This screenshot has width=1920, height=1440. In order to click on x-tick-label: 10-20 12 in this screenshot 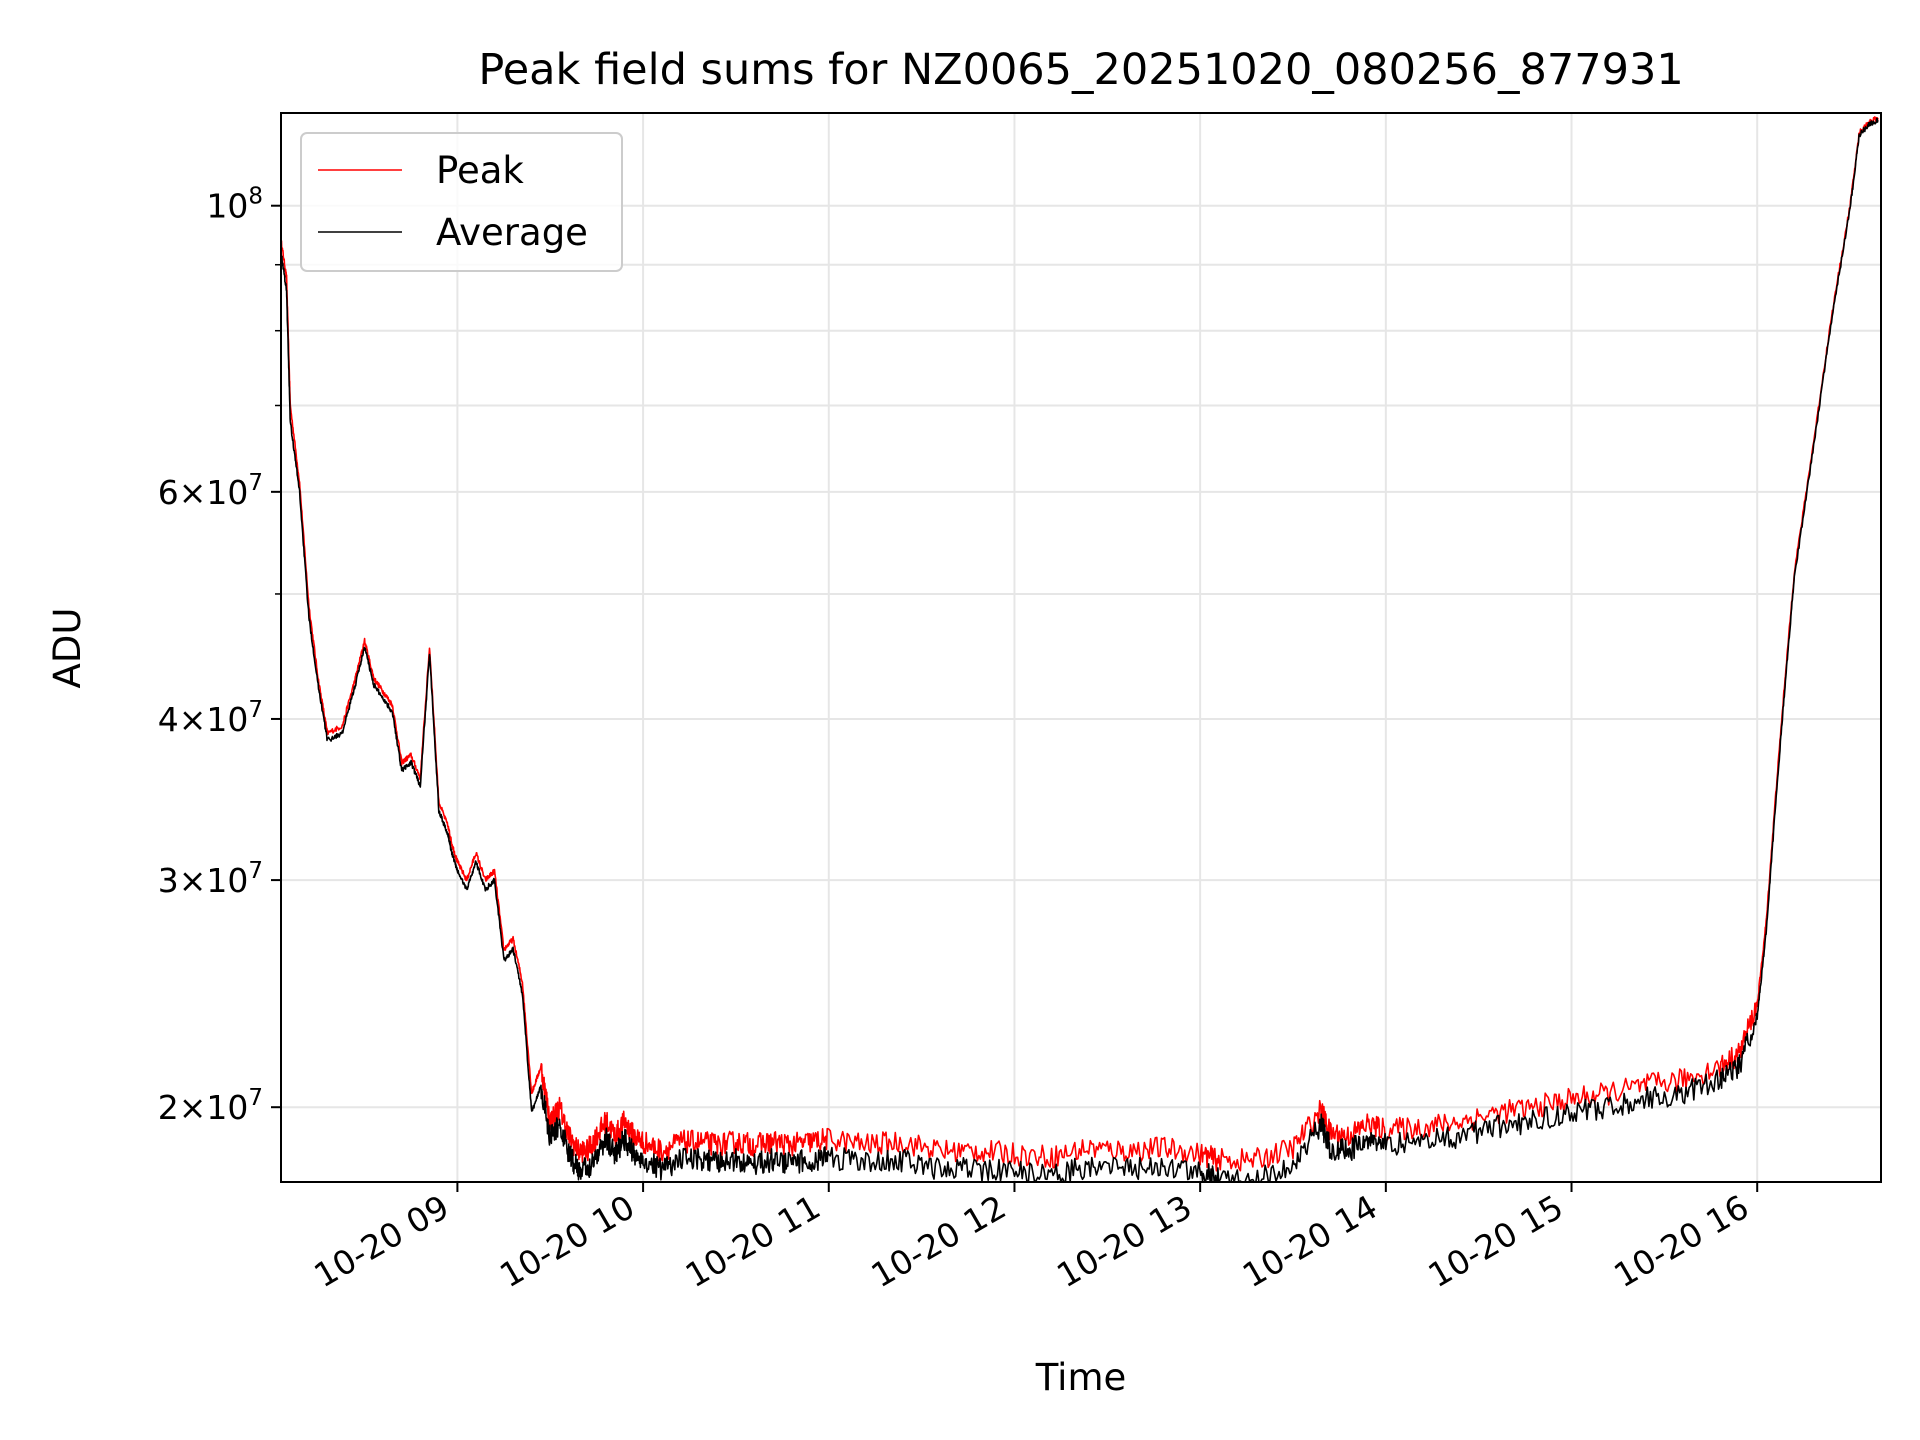, I will do `click(938, 1241)`.